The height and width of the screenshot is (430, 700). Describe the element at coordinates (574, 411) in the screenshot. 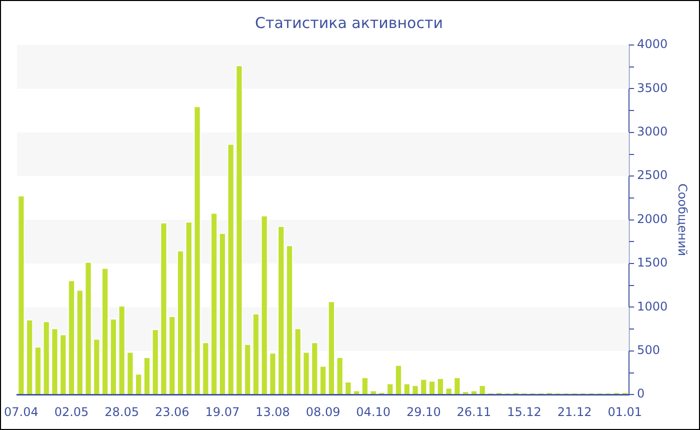

I see `x-tick-label: 21.12` at that location.